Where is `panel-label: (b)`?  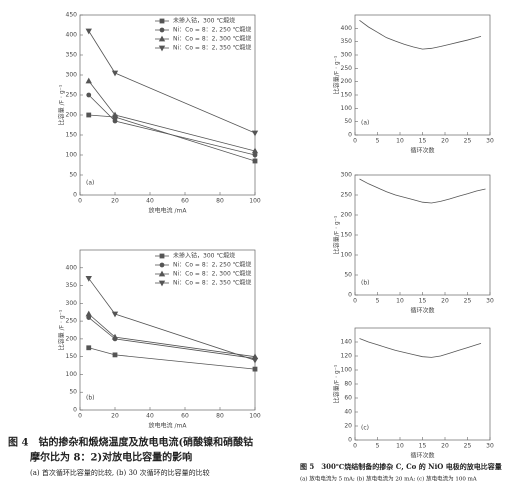 panel-label: (b) is located at coordinates (90, 398).